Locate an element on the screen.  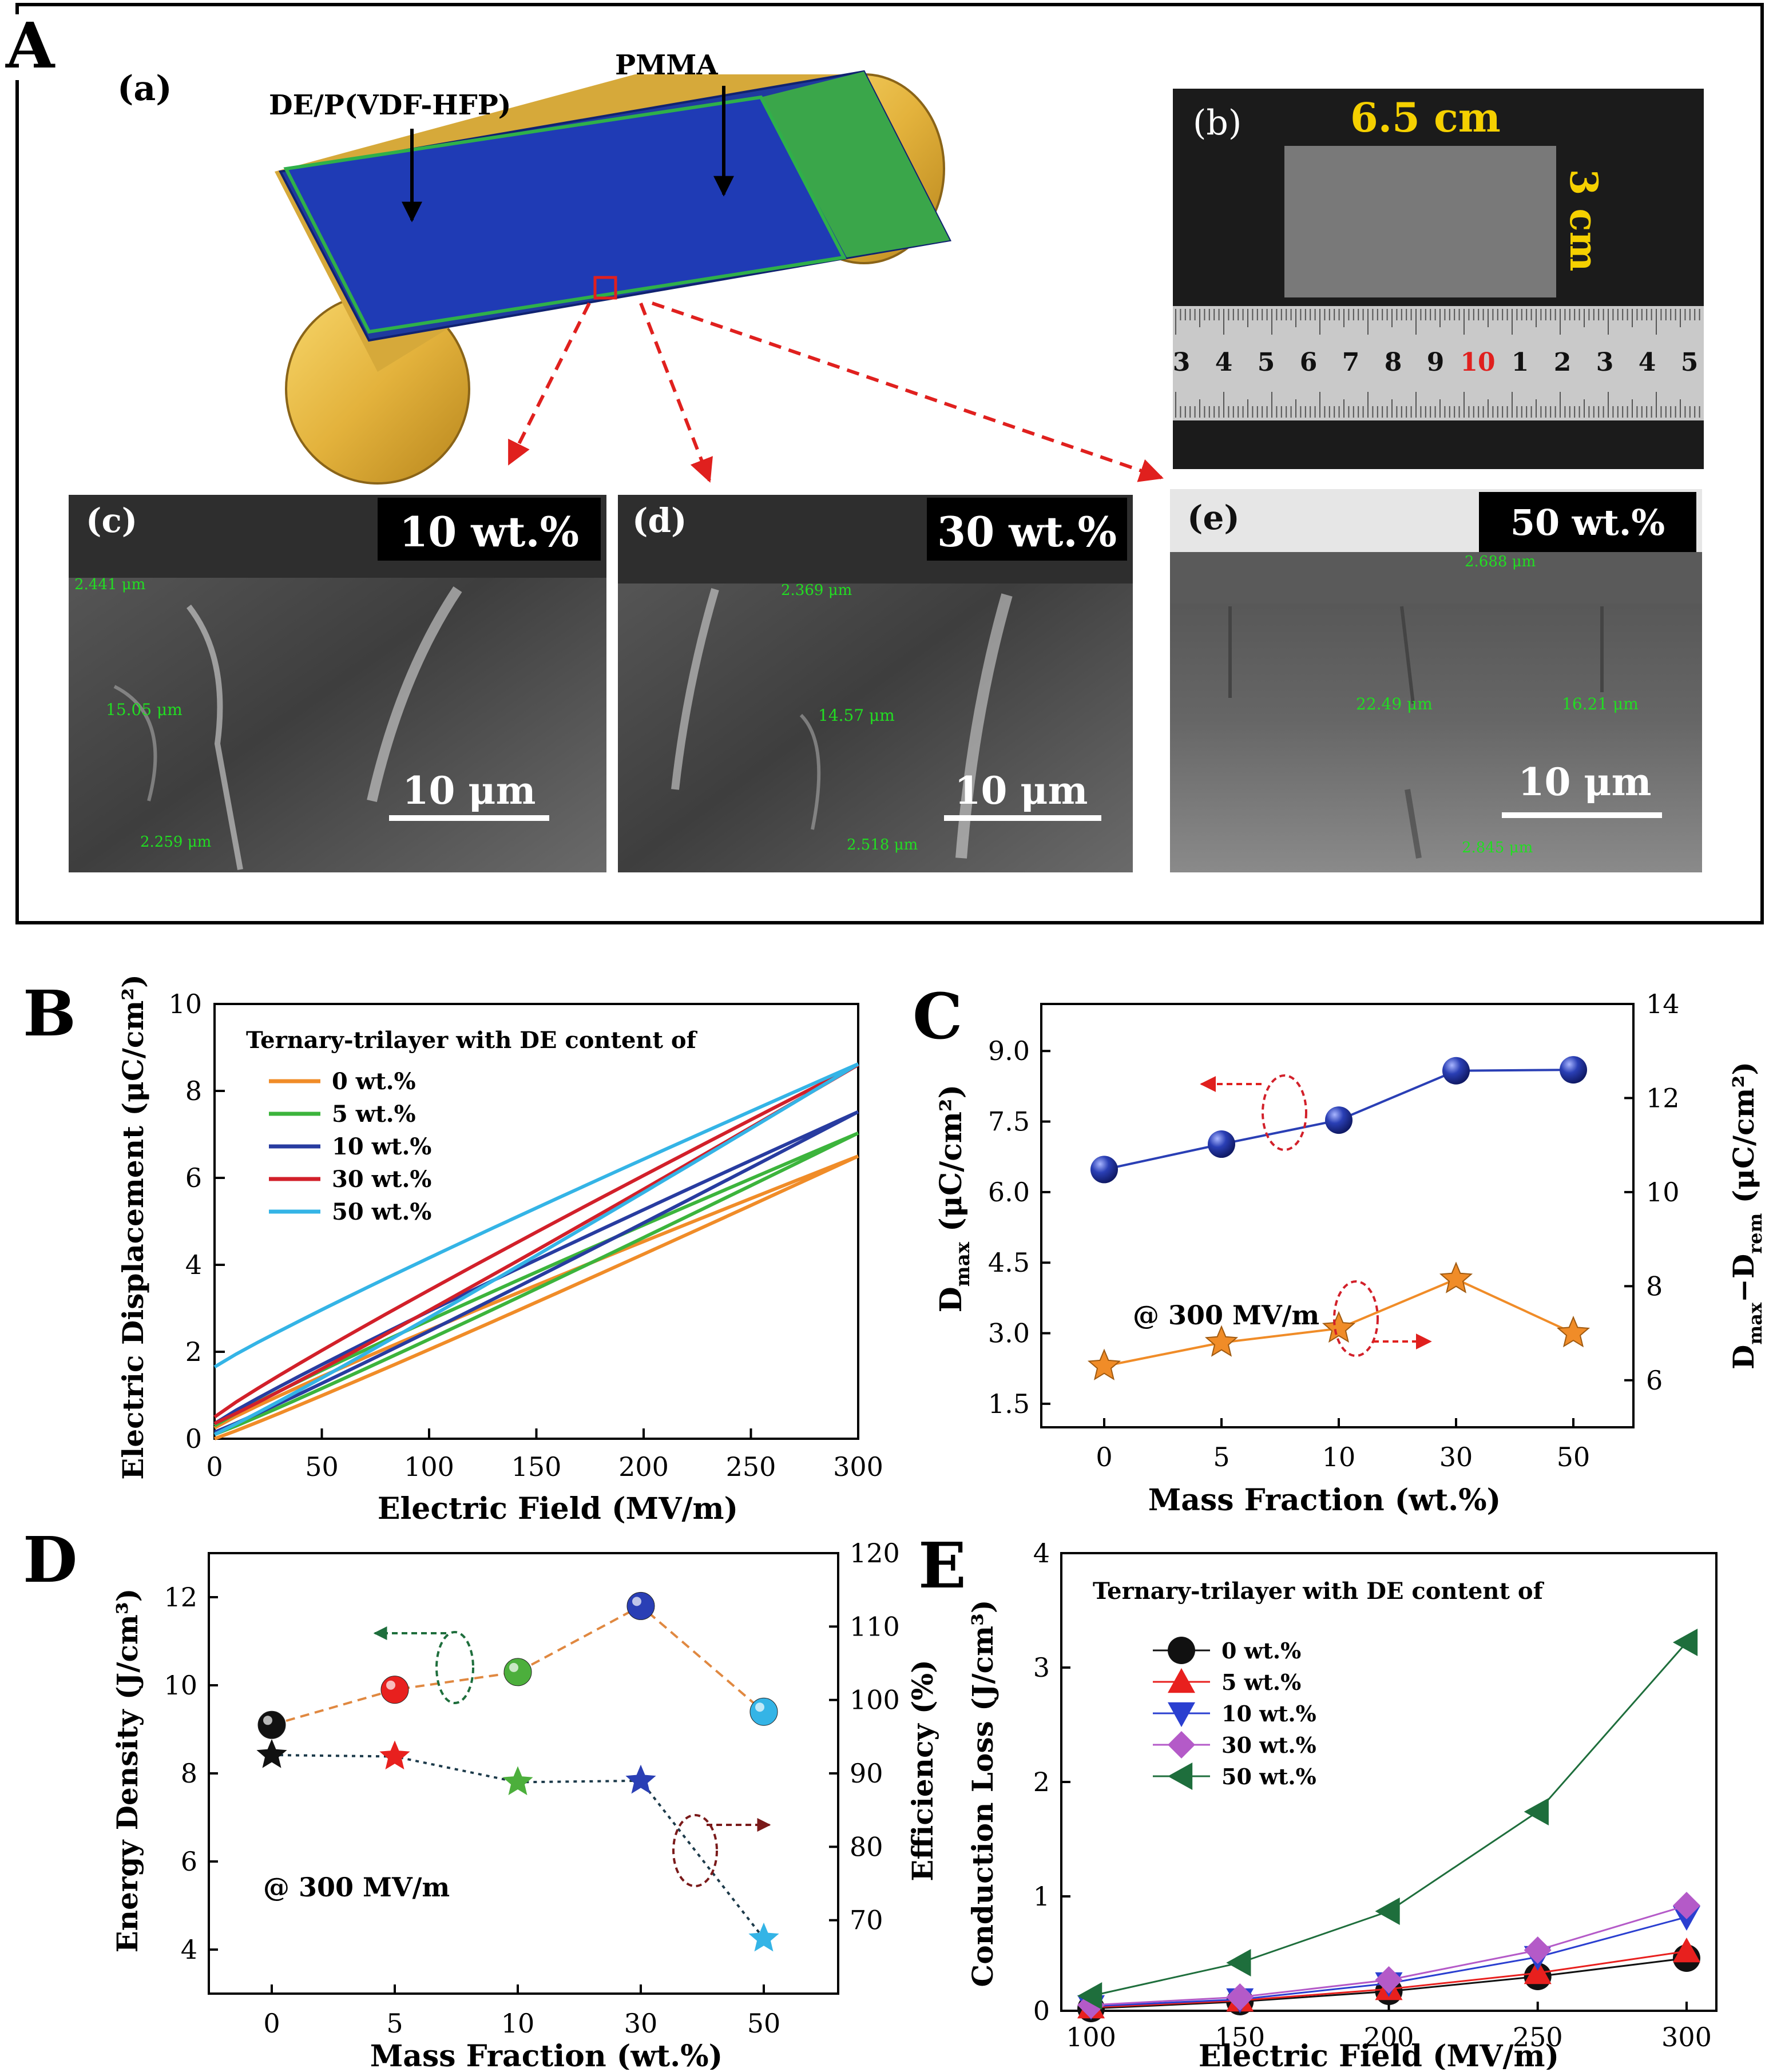
sem-e-meas-bot: 2.845 μm is located at coordinates (1498, 847).